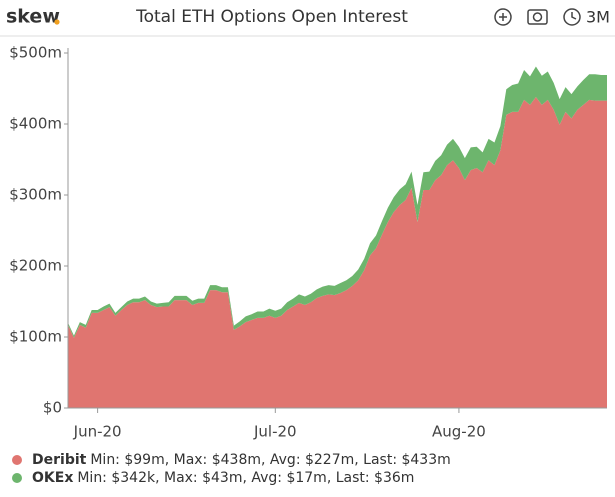 The width and height of the screenshot is (615, 497). What do you see at coordinates (35, 53) in the screenshot?
I see `y-tick-label: $500m` at bounding box center [35, 53].